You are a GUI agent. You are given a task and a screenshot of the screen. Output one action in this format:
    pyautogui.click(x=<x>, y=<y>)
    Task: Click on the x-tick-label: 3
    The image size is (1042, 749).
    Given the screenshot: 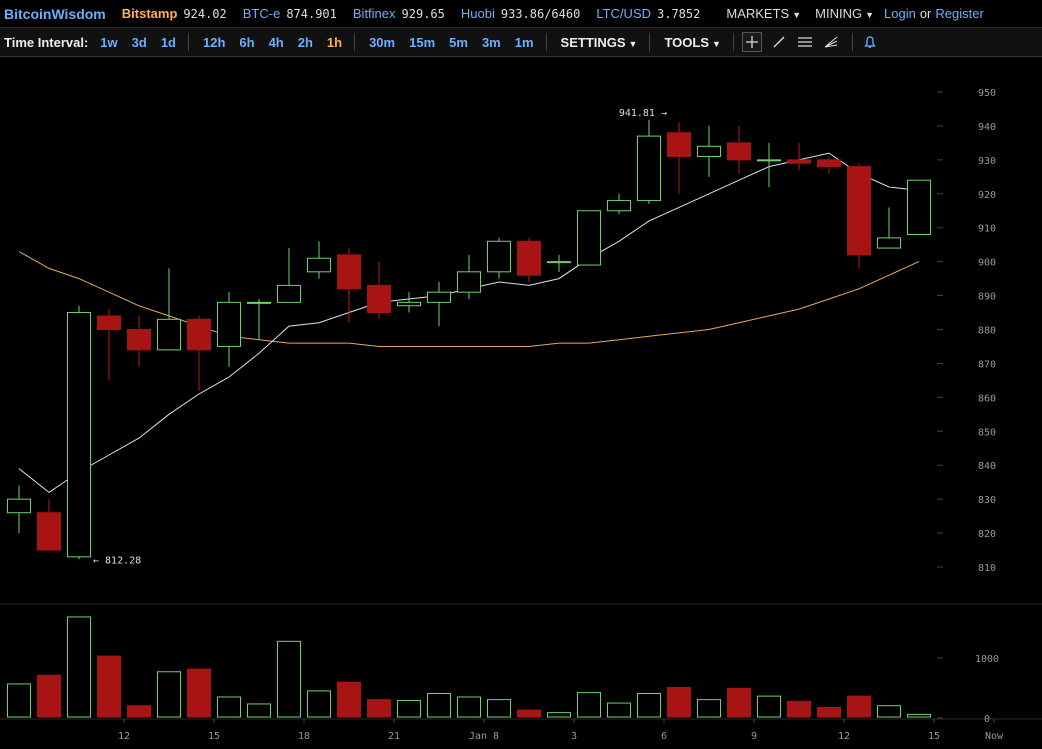 What is the action you would take?
    pyautogui.click(x=574, y=736)
    